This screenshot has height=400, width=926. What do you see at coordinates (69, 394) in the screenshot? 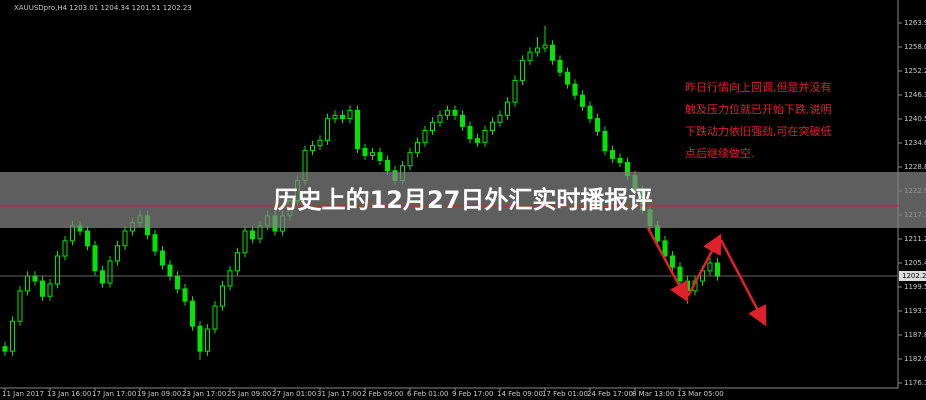
I see `x-tick-label: 13 Jan 16:00` at bounding box center [69, 394].